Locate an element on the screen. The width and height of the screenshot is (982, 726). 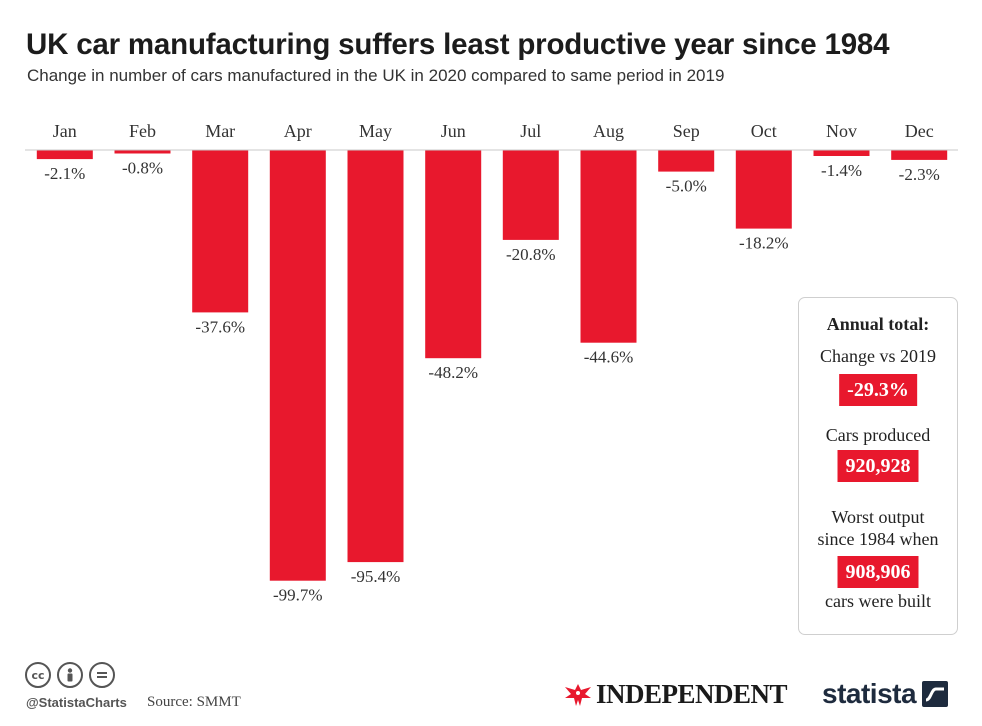
bar-mar is located at coordinates (220, 231).